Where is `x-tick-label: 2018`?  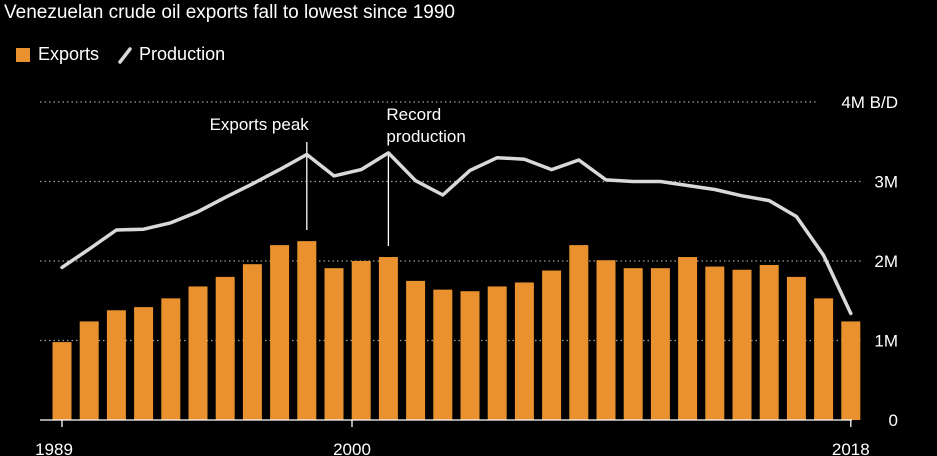 x-tick-label: 2018 is located at coordinates (851, 448).